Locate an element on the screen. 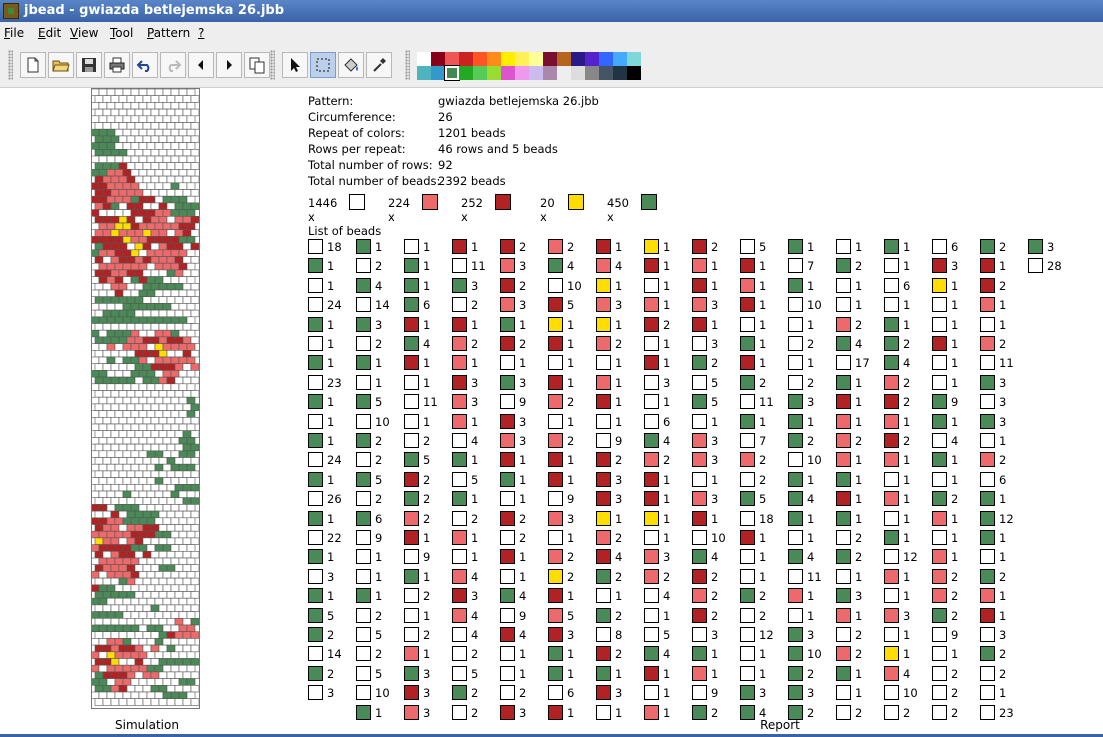 Image resolution: width=1103 pixels, height=737 pixels. print-button is located at coordinates (117, 65).